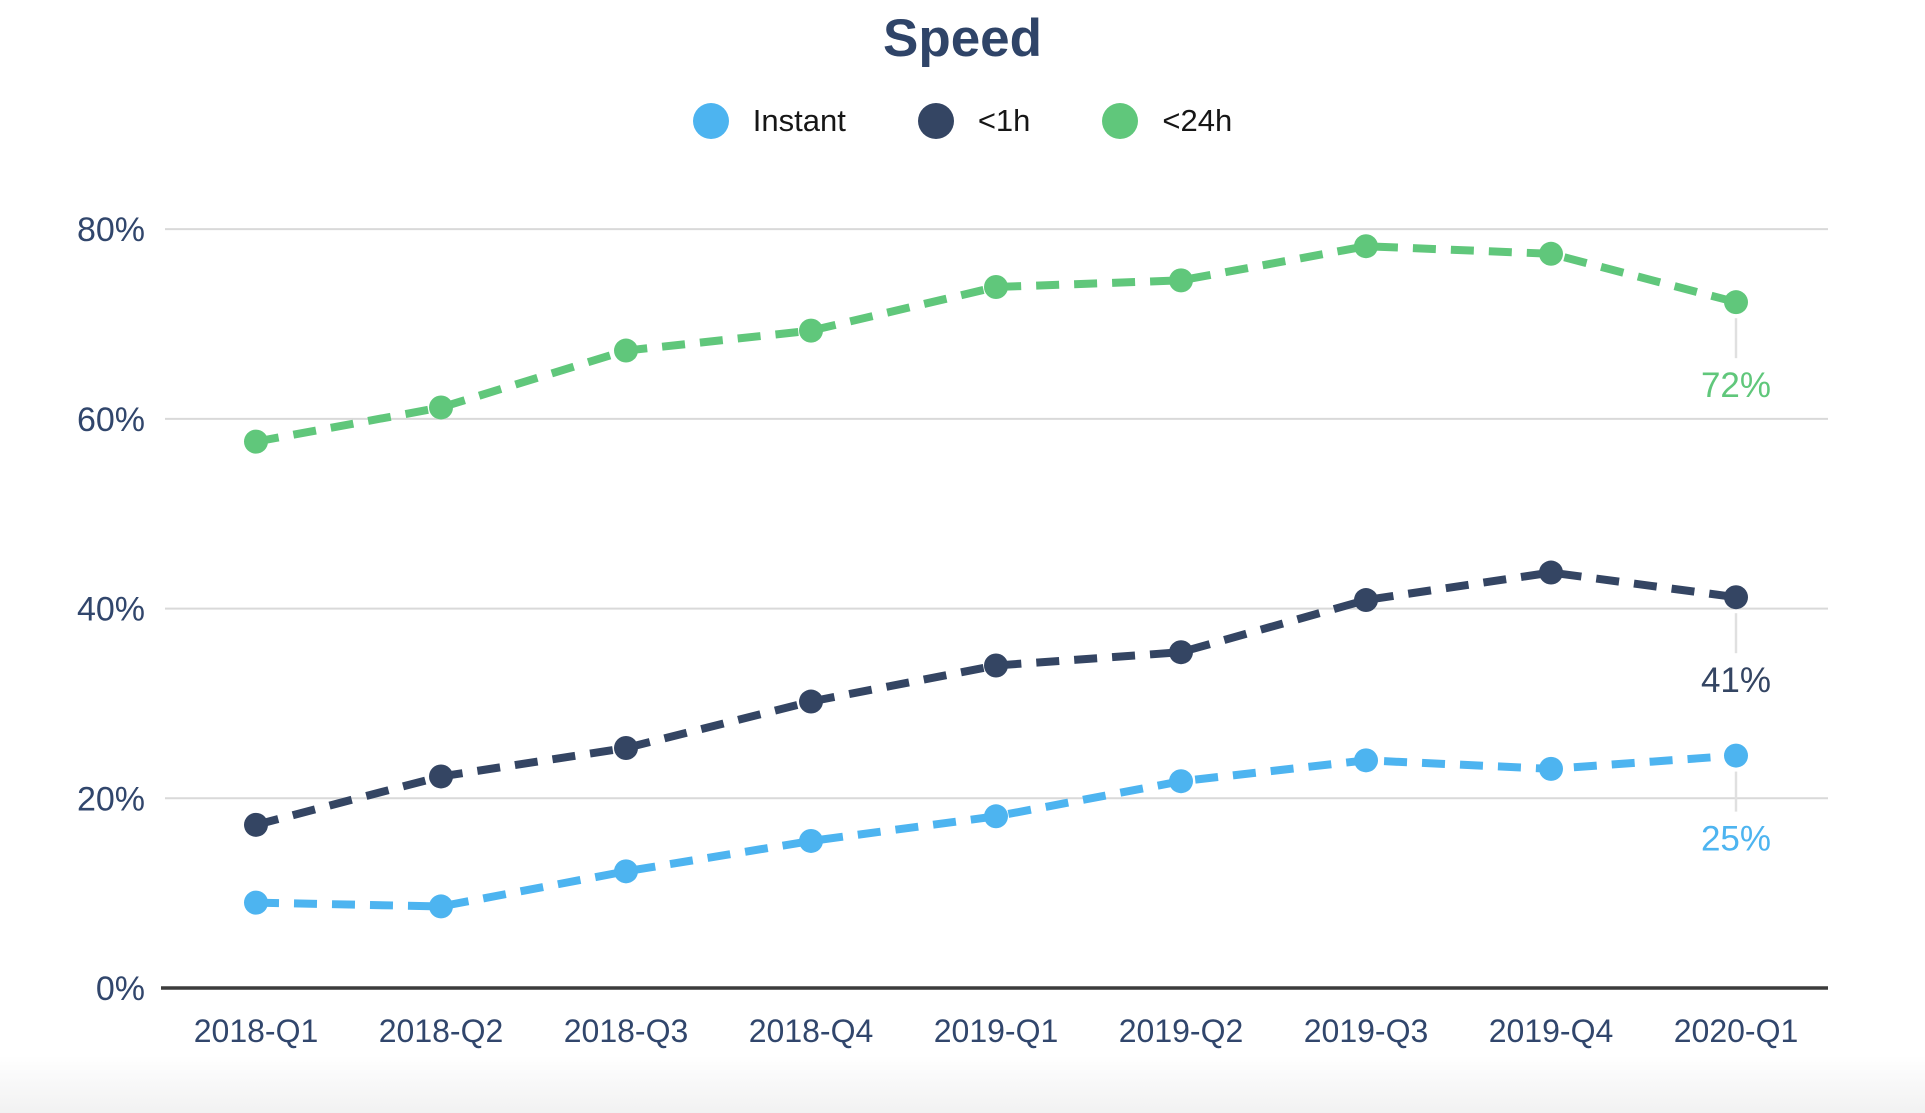 Image resolution: width=1925 pixels, height=1113 pixels. I want to click on point-24h-2020q1, so click(1736, 302).